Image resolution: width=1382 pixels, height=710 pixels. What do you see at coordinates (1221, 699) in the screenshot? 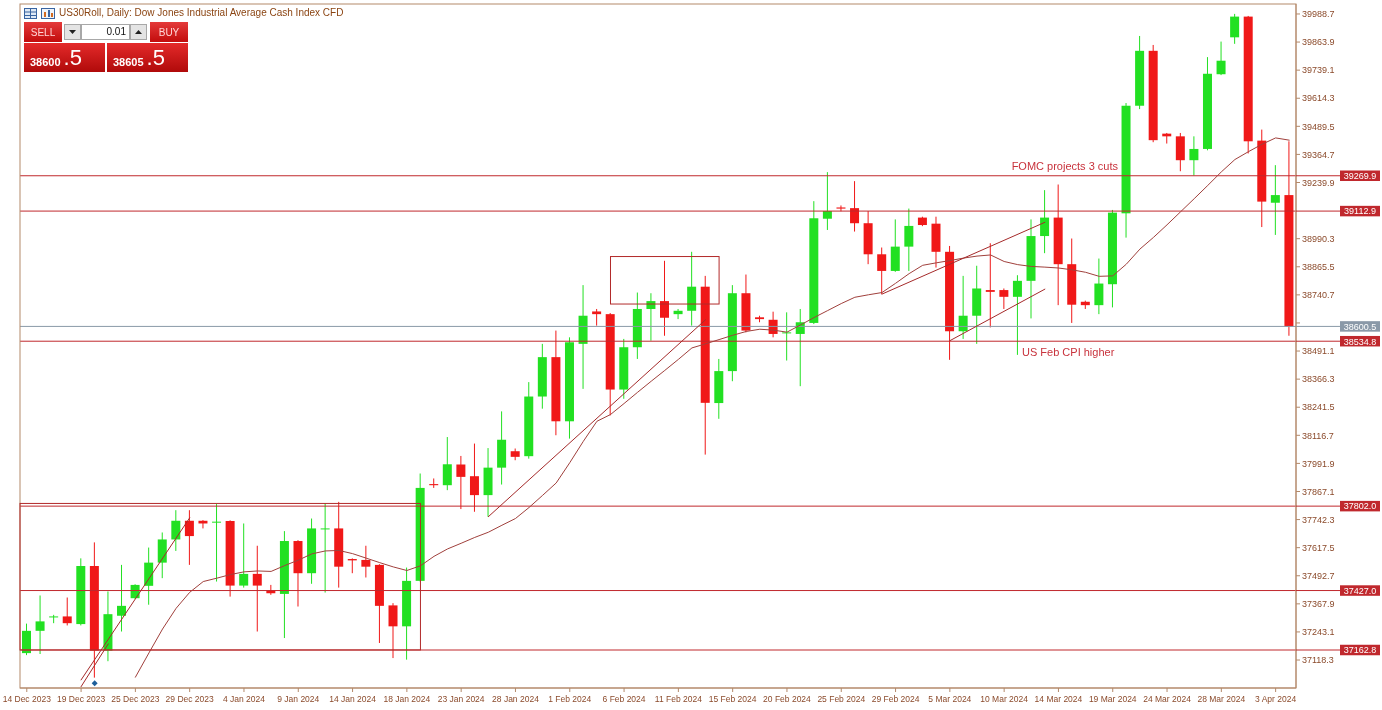
I see `x-tick-label: 28 Mar 2024` at bounding box center [1221, 699].